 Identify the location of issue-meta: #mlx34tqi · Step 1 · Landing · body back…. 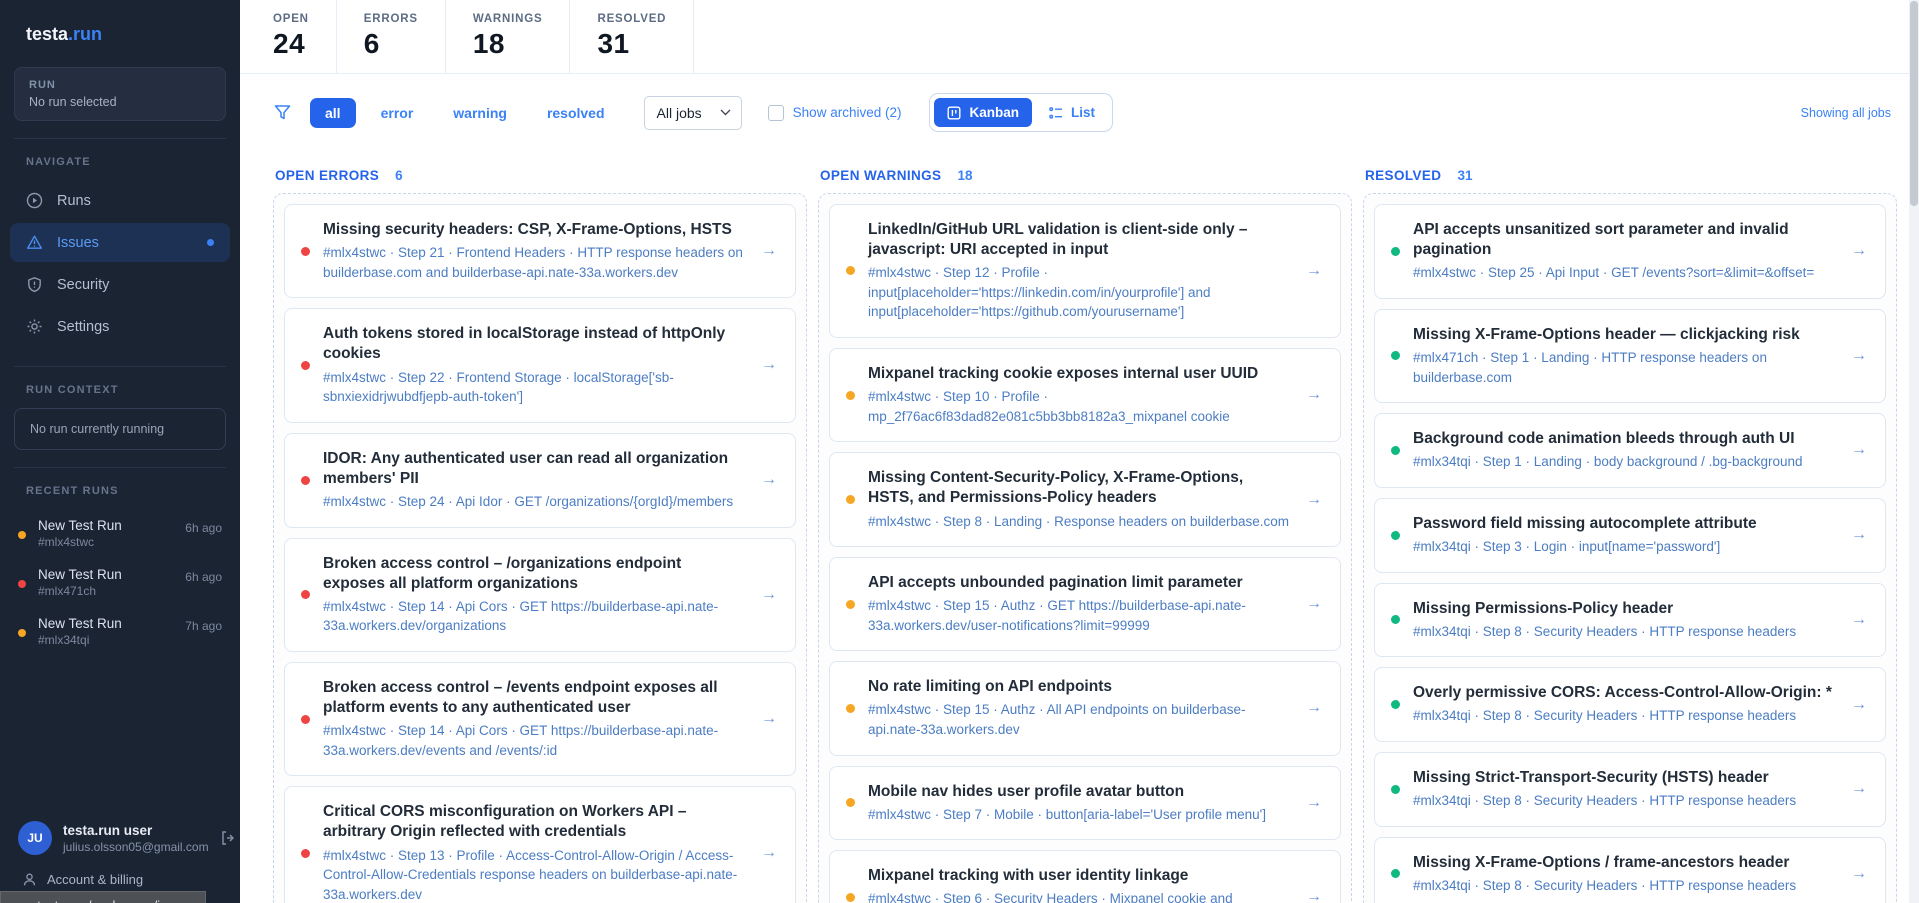
(1608, 462).